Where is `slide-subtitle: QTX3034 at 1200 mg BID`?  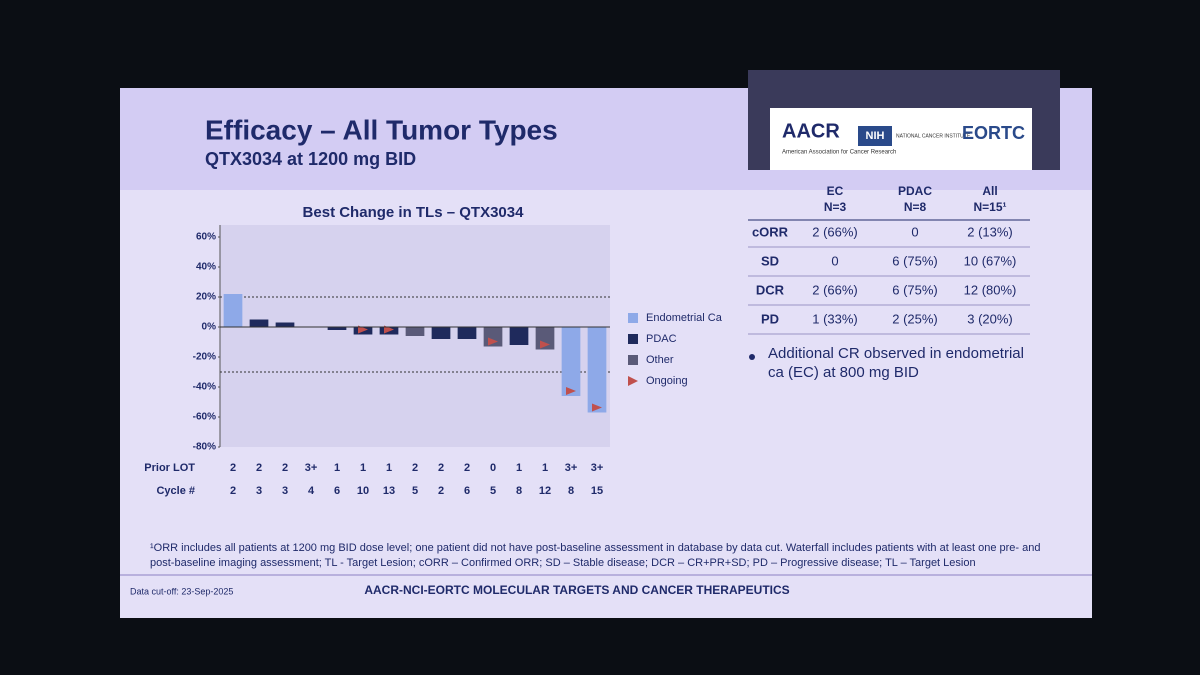 slide-subtitle: QTX3034 at 1200 mg BID is located at coordinates (310, 159).